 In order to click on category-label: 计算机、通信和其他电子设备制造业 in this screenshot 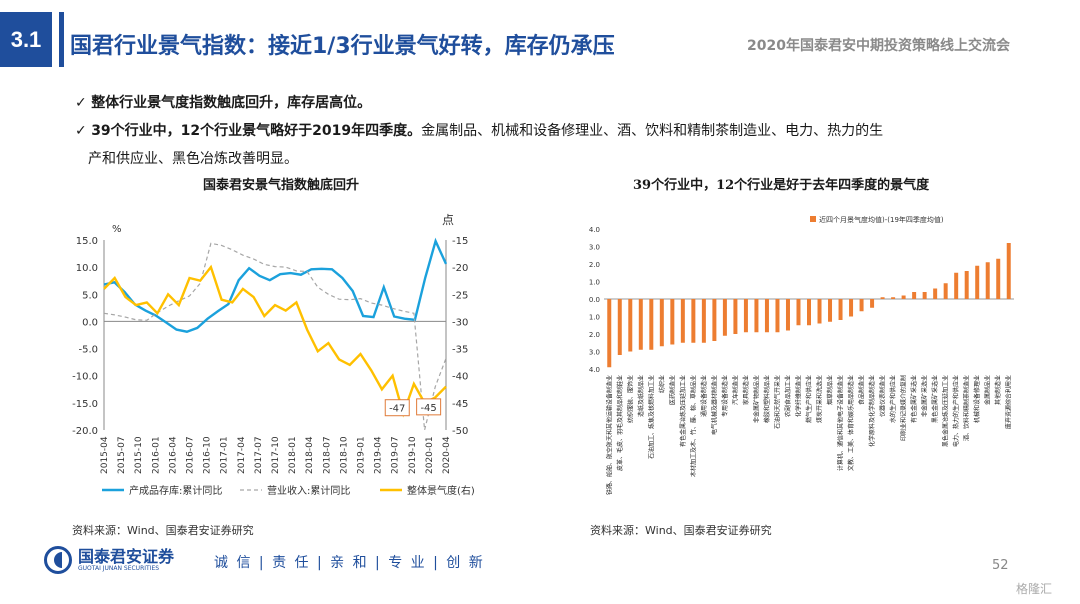, I will do `click(841, 423)`.